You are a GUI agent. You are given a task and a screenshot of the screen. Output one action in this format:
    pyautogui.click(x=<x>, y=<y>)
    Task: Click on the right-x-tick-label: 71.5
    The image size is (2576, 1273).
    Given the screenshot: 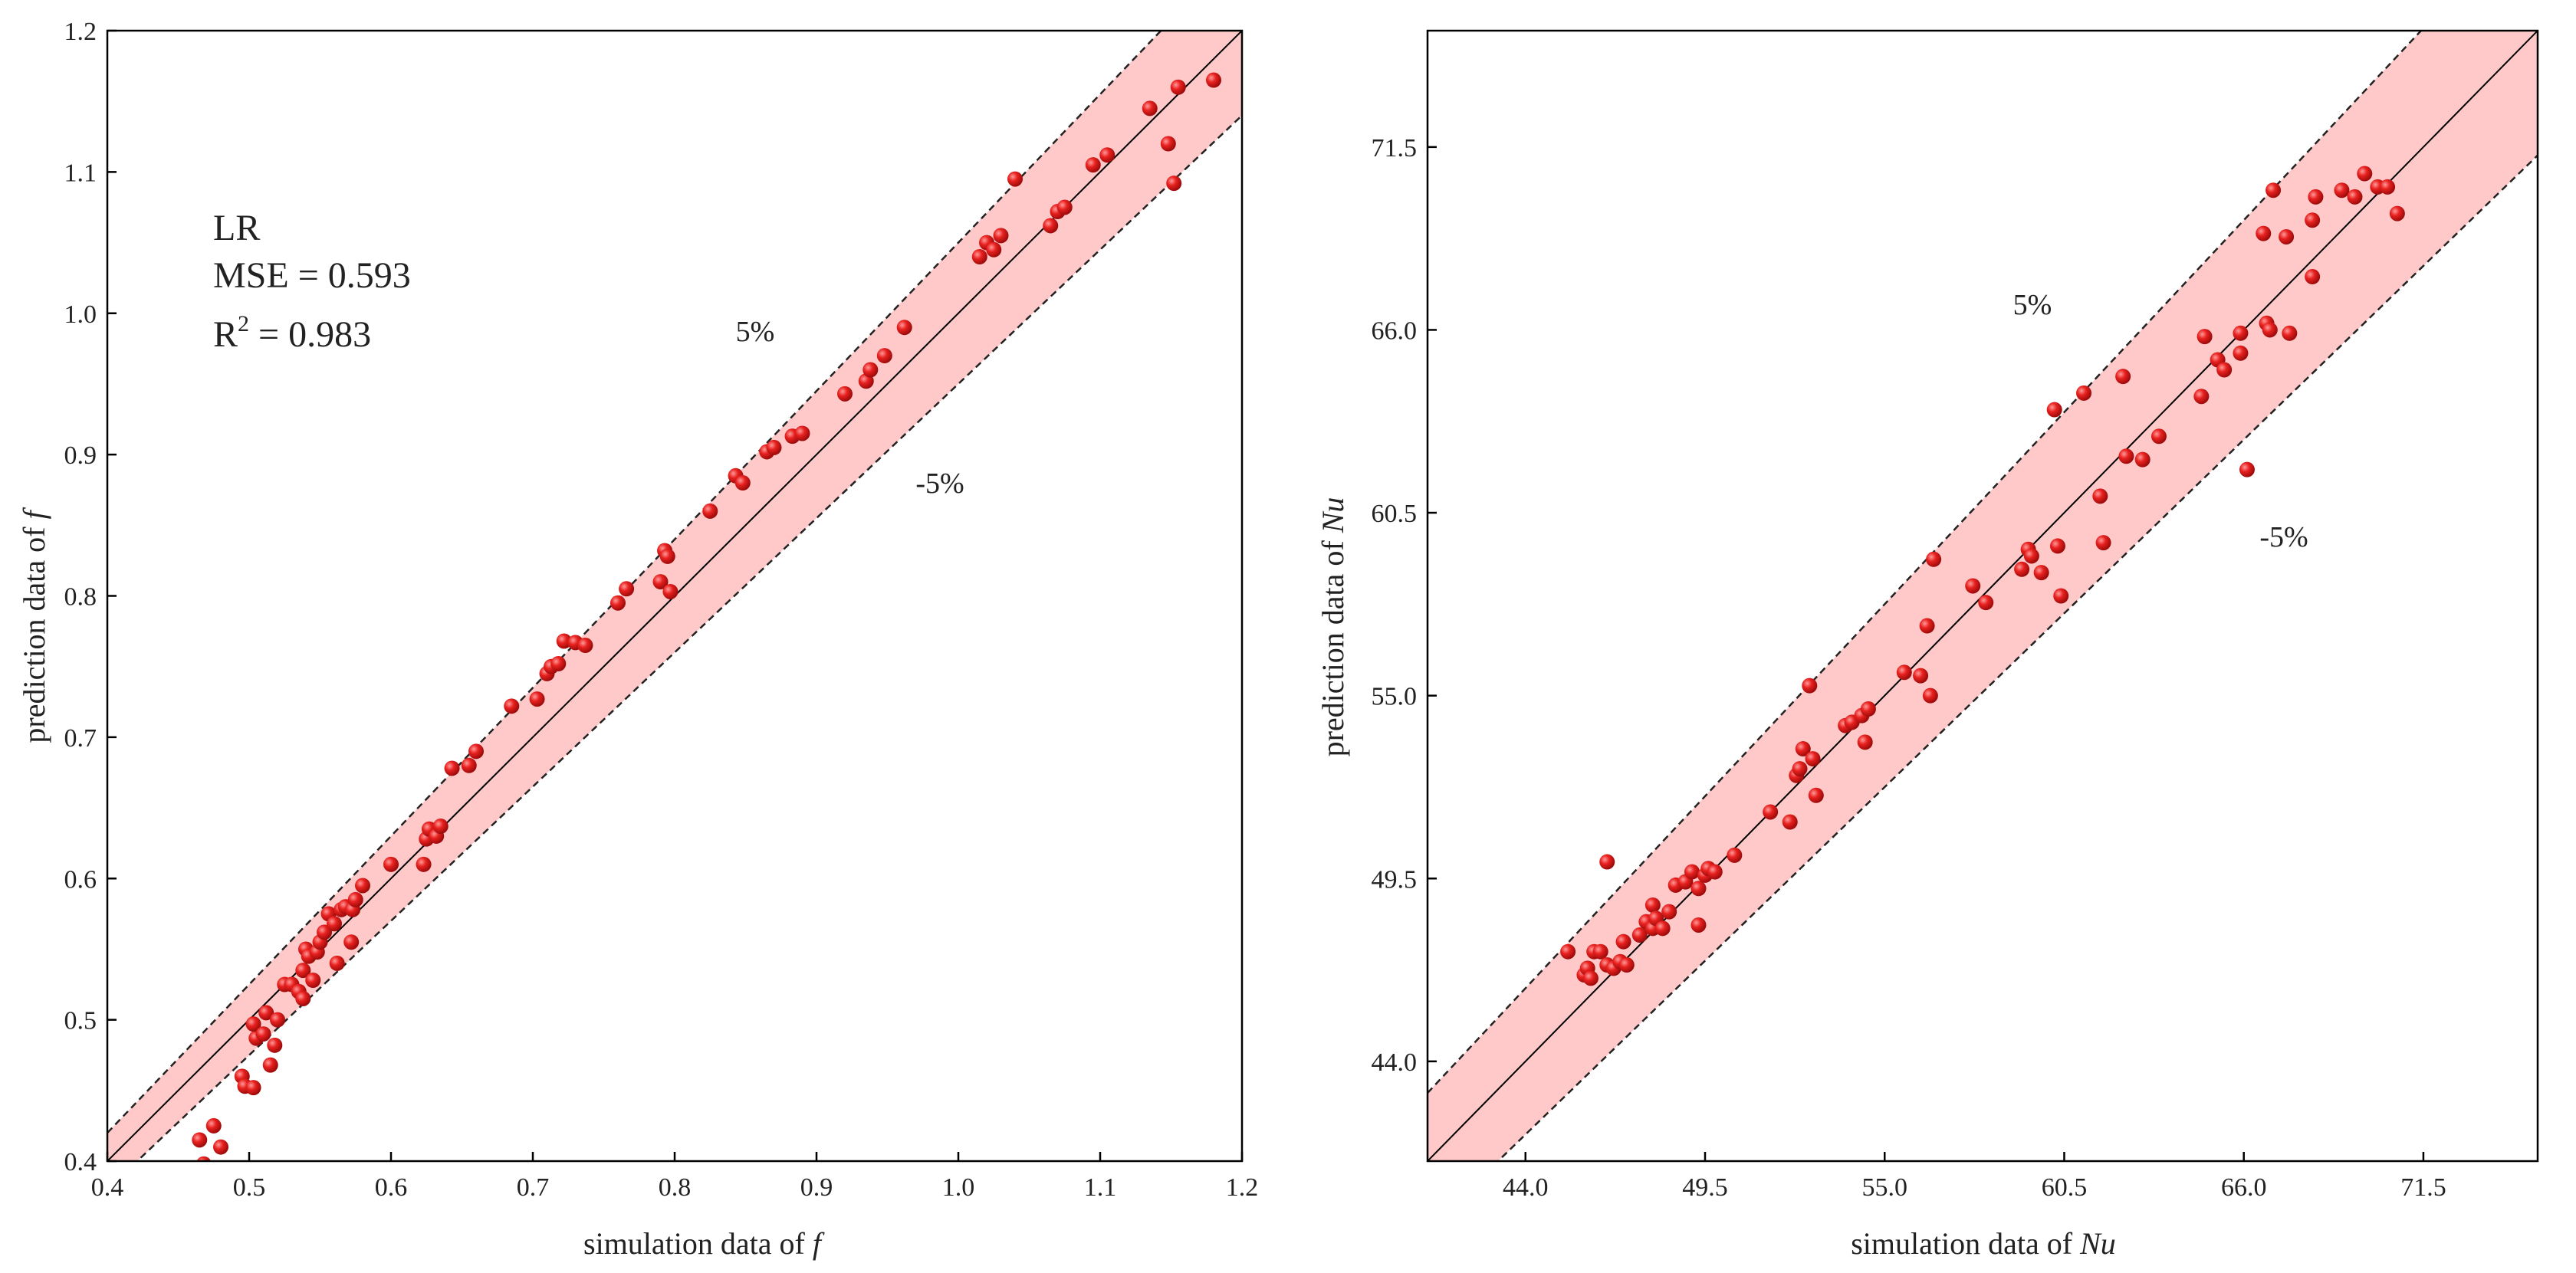 What is the action you would take?
    pyautogui.click(x=2423, y=1187)
    